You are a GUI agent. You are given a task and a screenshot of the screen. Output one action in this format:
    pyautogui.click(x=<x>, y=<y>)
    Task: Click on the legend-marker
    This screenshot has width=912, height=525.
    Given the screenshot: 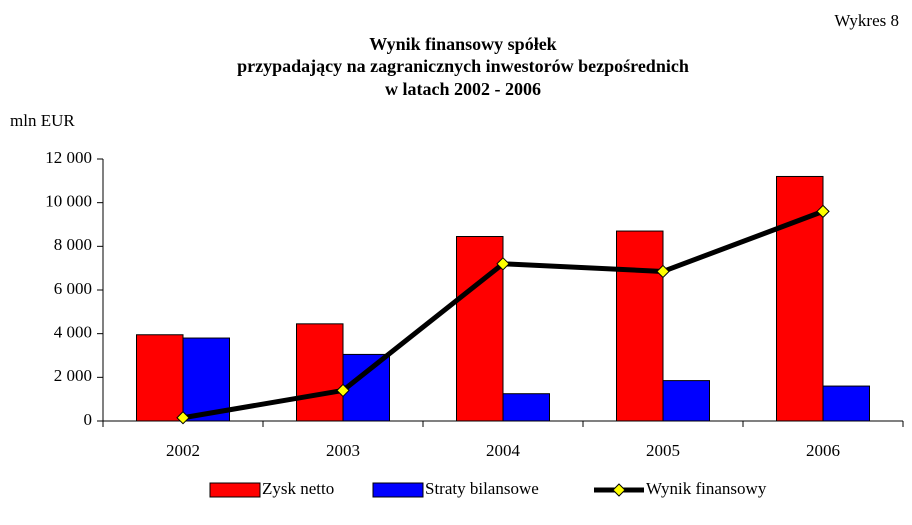 What is the action you would take?
    pyautogui.click(x=619, y=490)
    